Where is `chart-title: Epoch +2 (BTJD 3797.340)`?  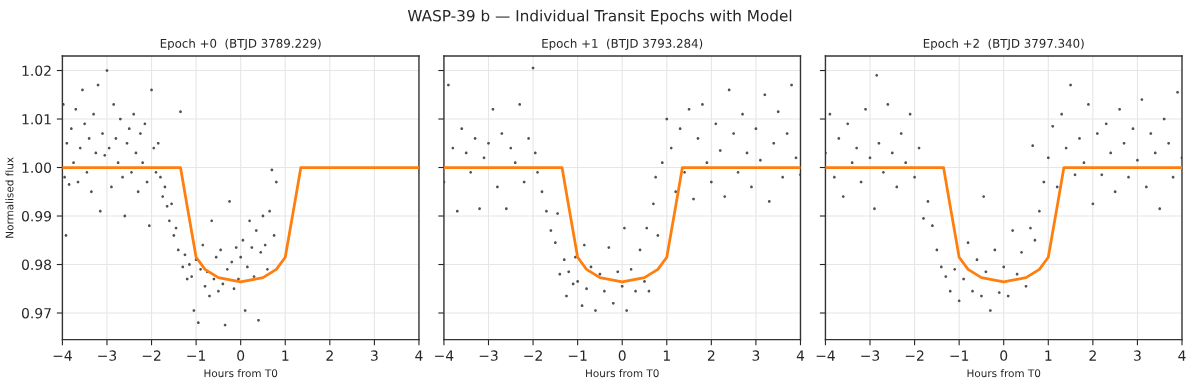
chart-title: Epoch +2 (BTJD 3797.340) is located at coordinates (1003, 44).